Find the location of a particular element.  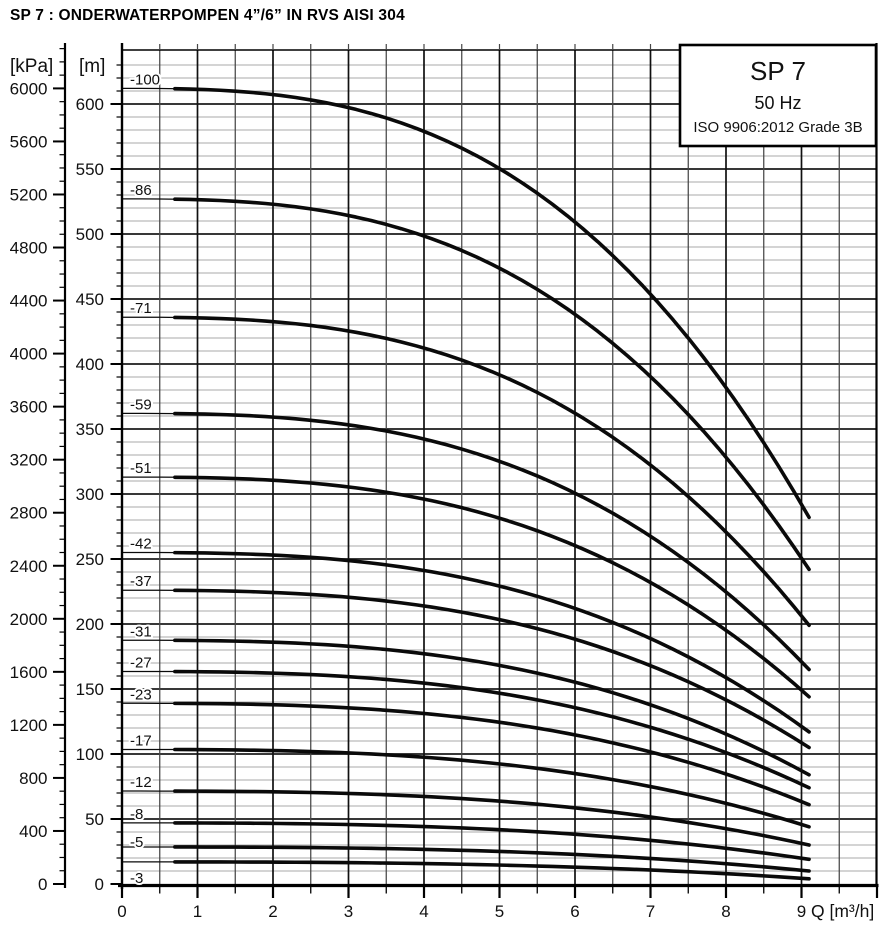

head-tick-label-350: 350 is located at coordinates (90, 429).